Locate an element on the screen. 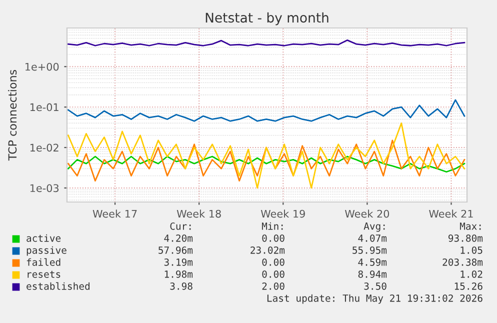  text: 3.98 is located at coordinates (181, 286).